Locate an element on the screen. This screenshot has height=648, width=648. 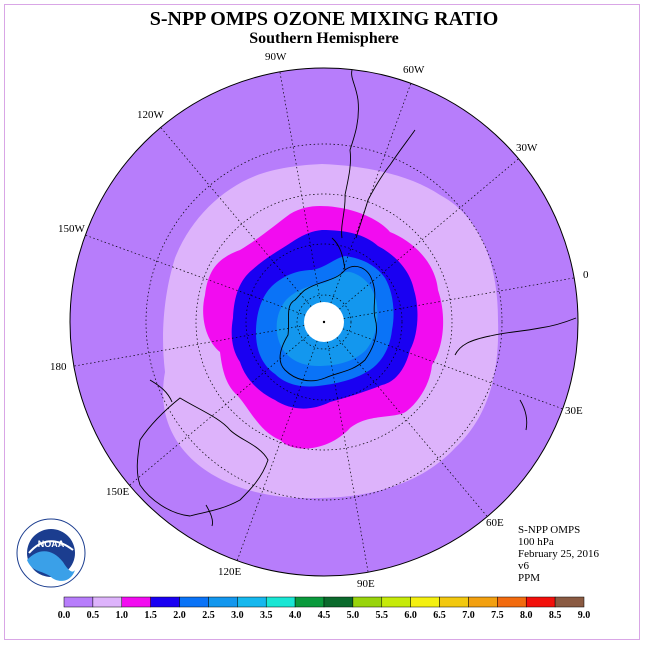
lon-label-60w: 60W is located at coordinates (414, 70).